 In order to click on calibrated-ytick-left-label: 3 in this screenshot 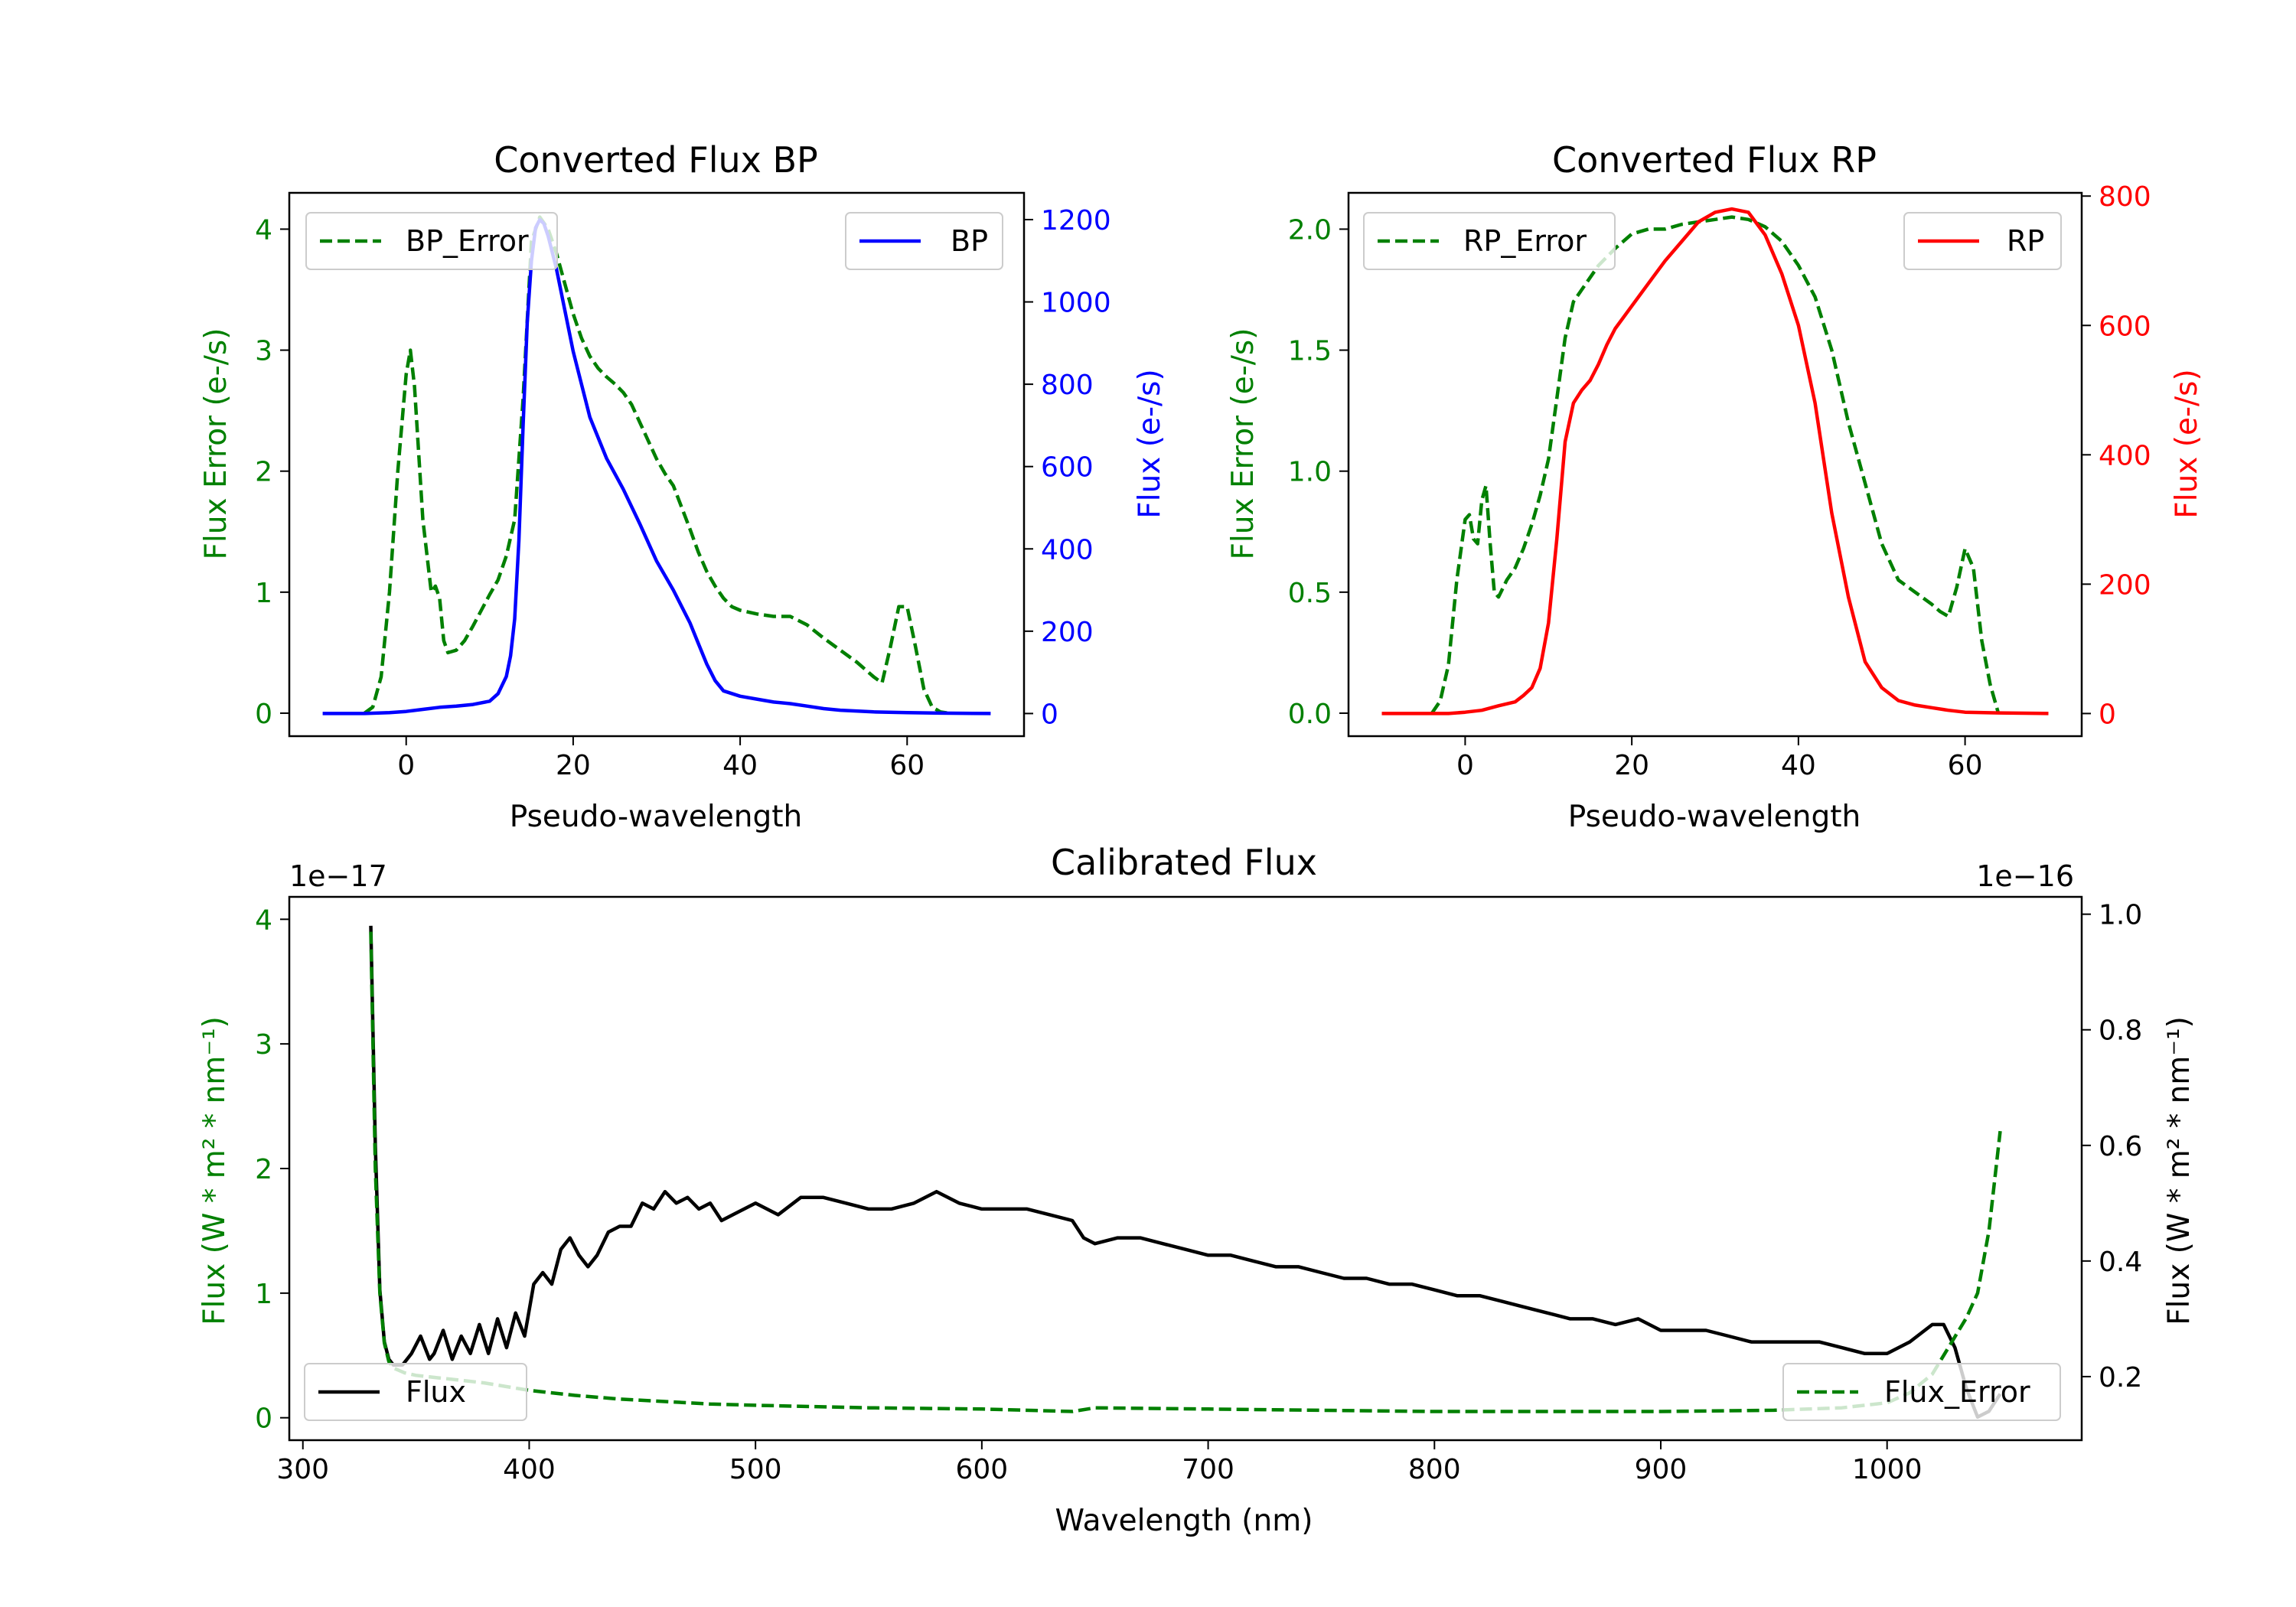, I will do `click(263, 1045)`.